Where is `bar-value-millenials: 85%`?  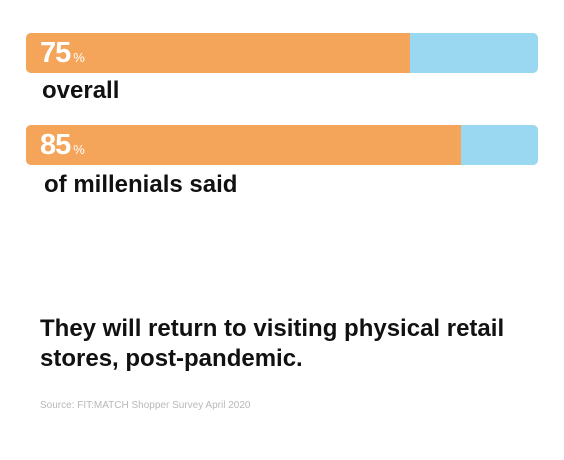
bar-value-millenials: 85% is located at coordinates (62, 147).